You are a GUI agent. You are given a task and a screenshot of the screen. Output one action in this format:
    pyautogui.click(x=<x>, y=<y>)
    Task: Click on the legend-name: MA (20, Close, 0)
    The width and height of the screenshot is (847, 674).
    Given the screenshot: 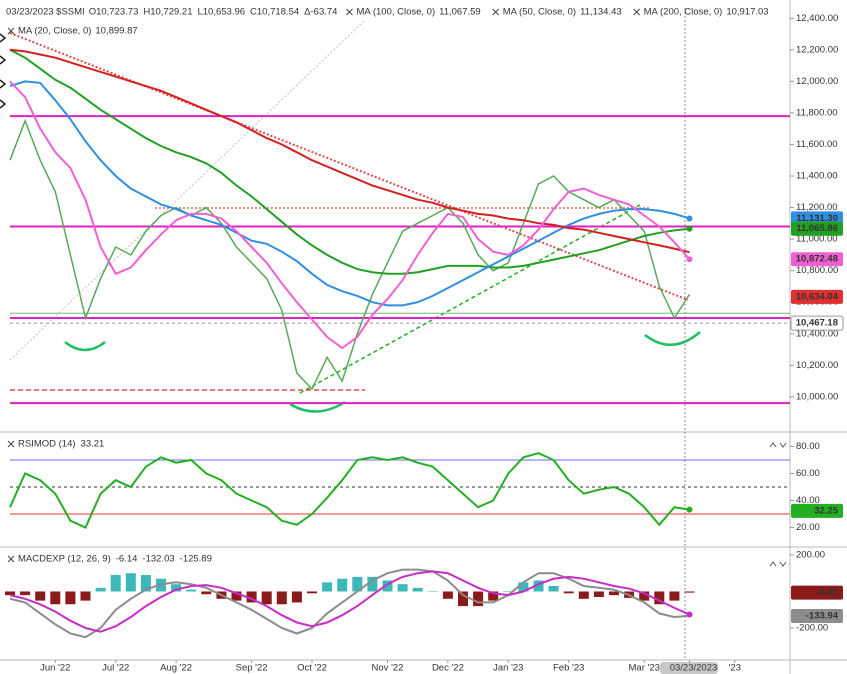 What is the action you would take?
    pyautogui.click(x=54, y=31)
    